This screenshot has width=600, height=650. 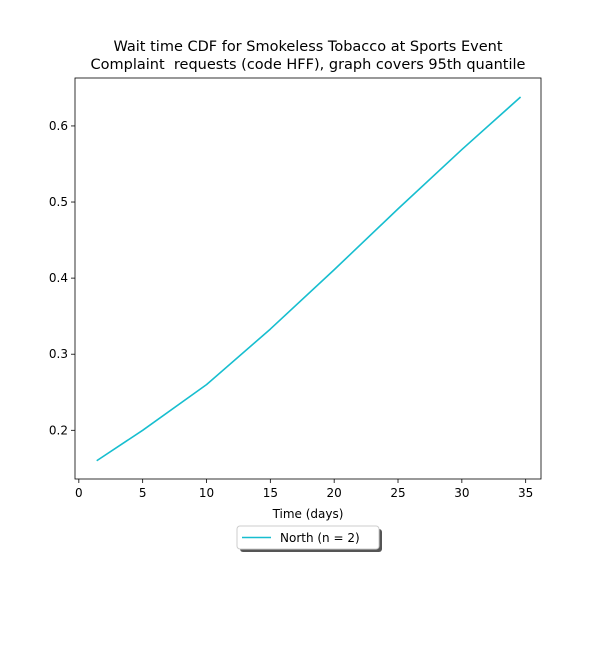 I want to click on legend-box, so click(x=308, y=537).